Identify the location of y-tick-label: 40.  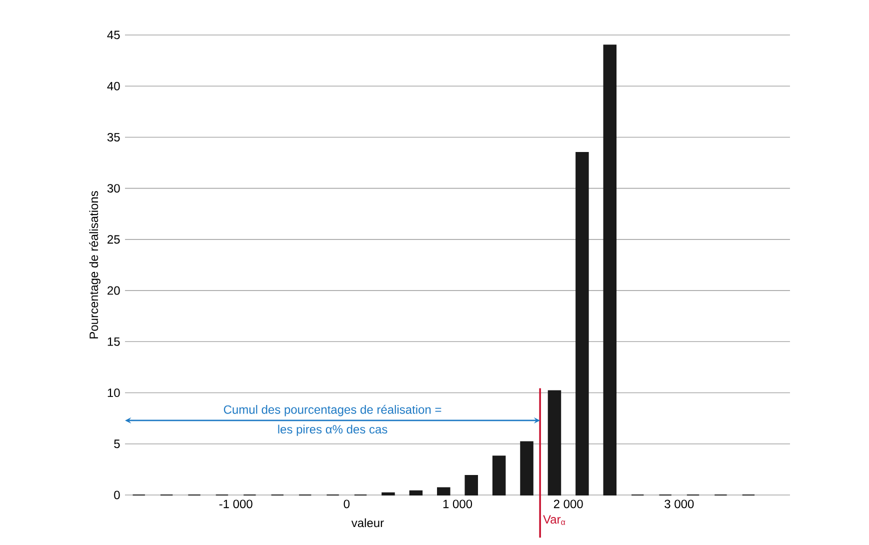
(113, 86).